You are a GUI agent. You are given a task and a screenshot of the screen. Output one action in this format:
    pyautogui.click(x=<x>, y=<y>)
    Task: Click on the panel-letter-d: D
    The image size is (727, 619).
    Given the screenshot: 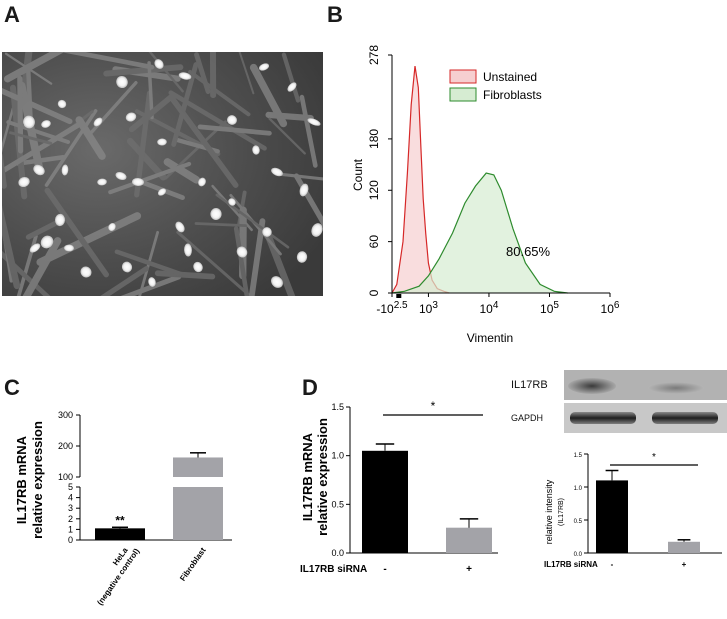 What is the action you would take?
    pyautogui.click(x=310, y=387)
    